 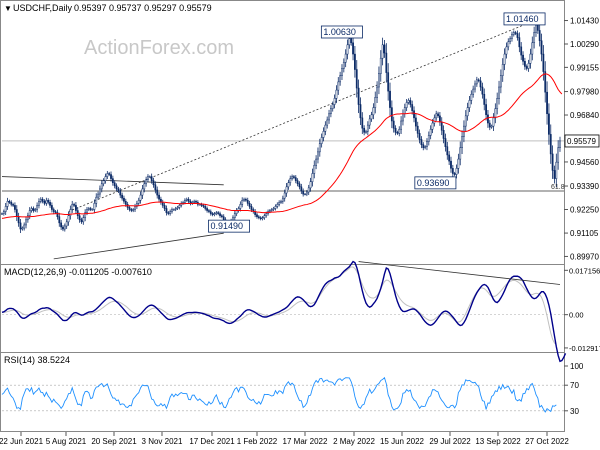 What do you see at coordinates (66, 441) in the screenshot?
I see `time-tick-label: 5 Aug 2021` at bounding box center [66, 441].